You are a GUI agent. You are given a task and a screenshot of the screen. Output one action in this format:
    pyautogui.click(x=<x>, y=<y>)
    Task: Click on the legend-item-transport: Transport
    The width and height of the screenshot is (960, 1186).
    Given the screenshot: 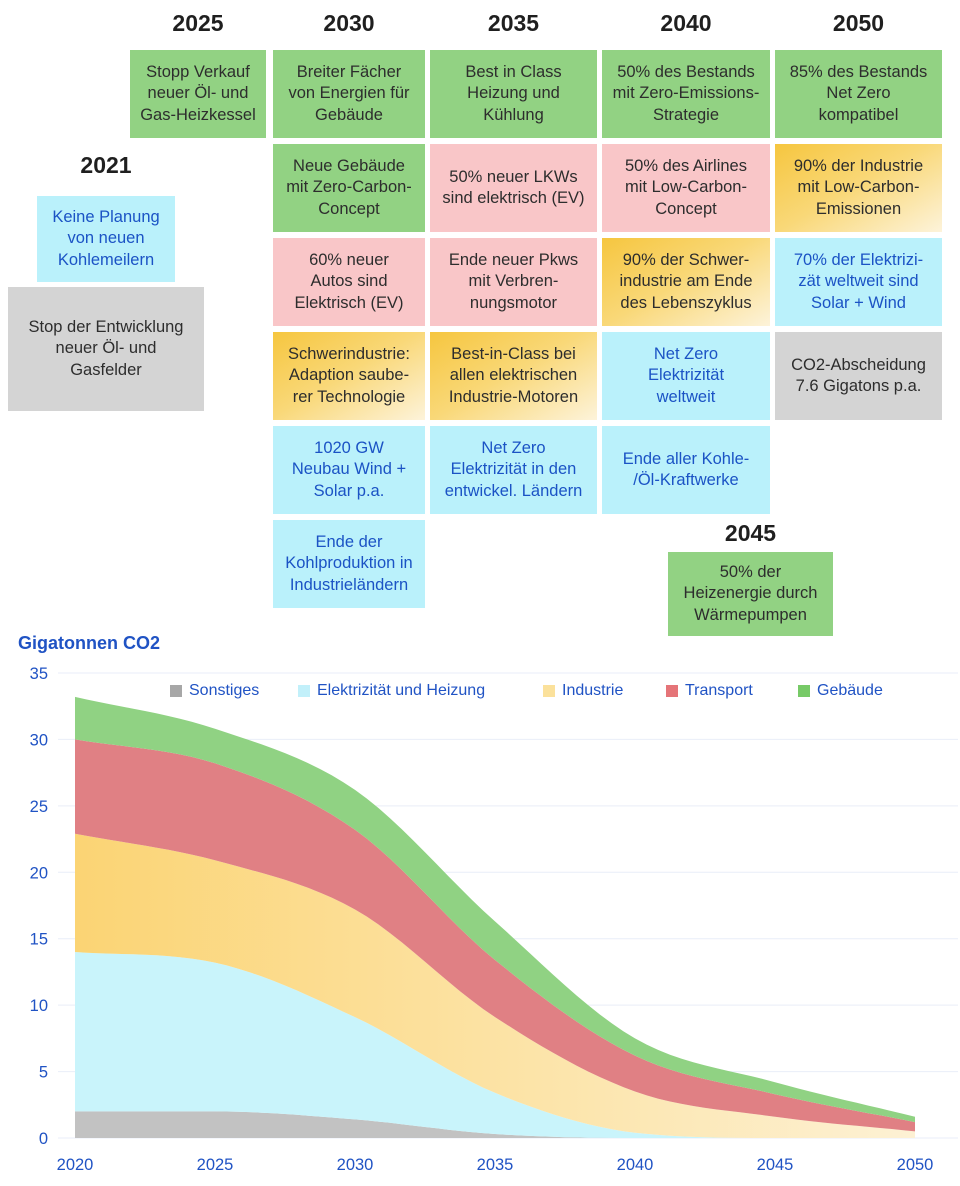 What is the action you would take?
    pyautogui.click(x=709, y=691)
    